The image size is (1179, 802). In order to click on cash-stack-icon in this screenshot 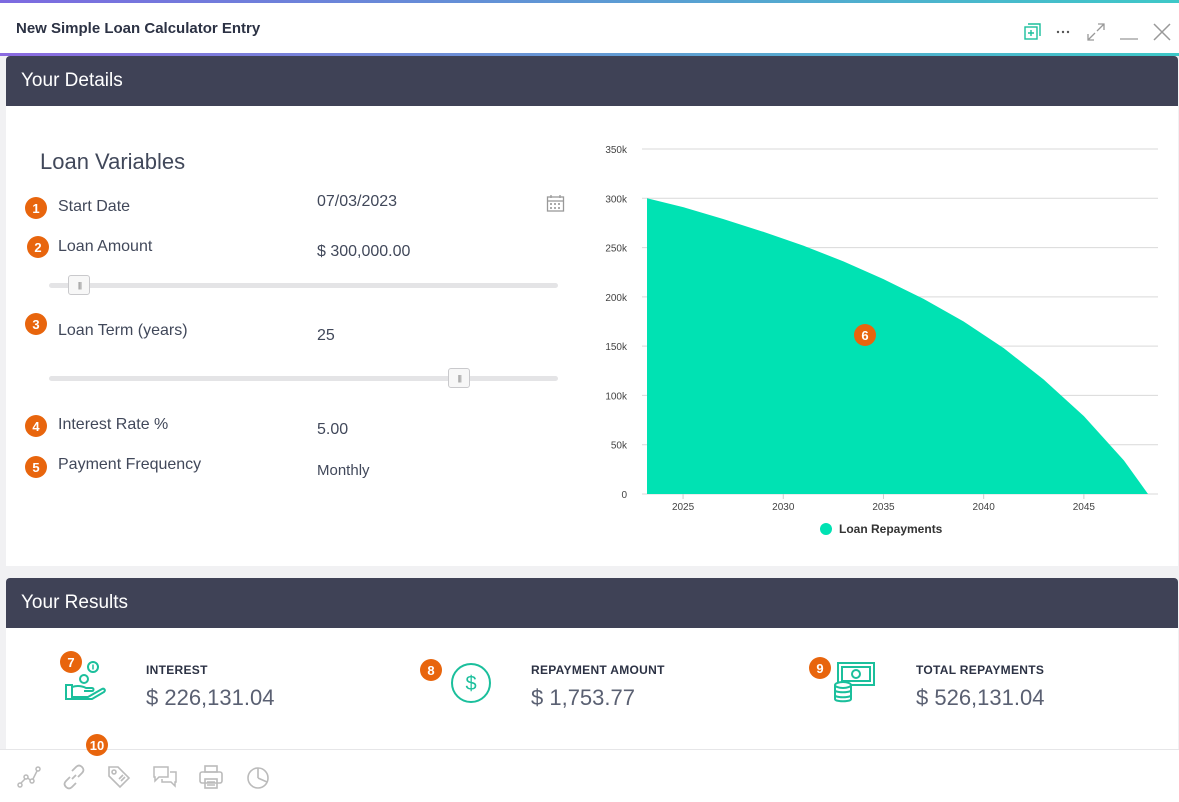, I will do `click(854, 682)`.